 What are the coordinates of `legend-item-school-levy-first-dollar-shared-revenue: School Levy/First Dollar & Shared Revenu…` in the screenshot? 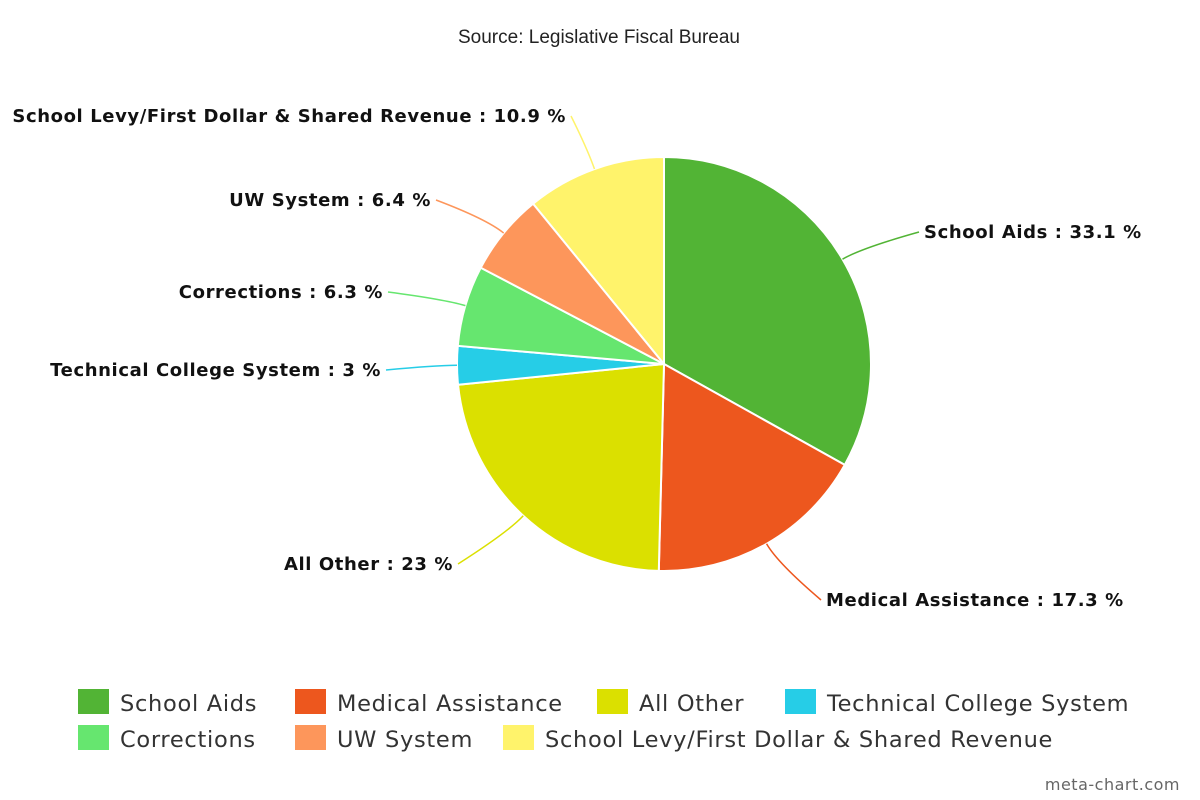 It's located at (778, 739).